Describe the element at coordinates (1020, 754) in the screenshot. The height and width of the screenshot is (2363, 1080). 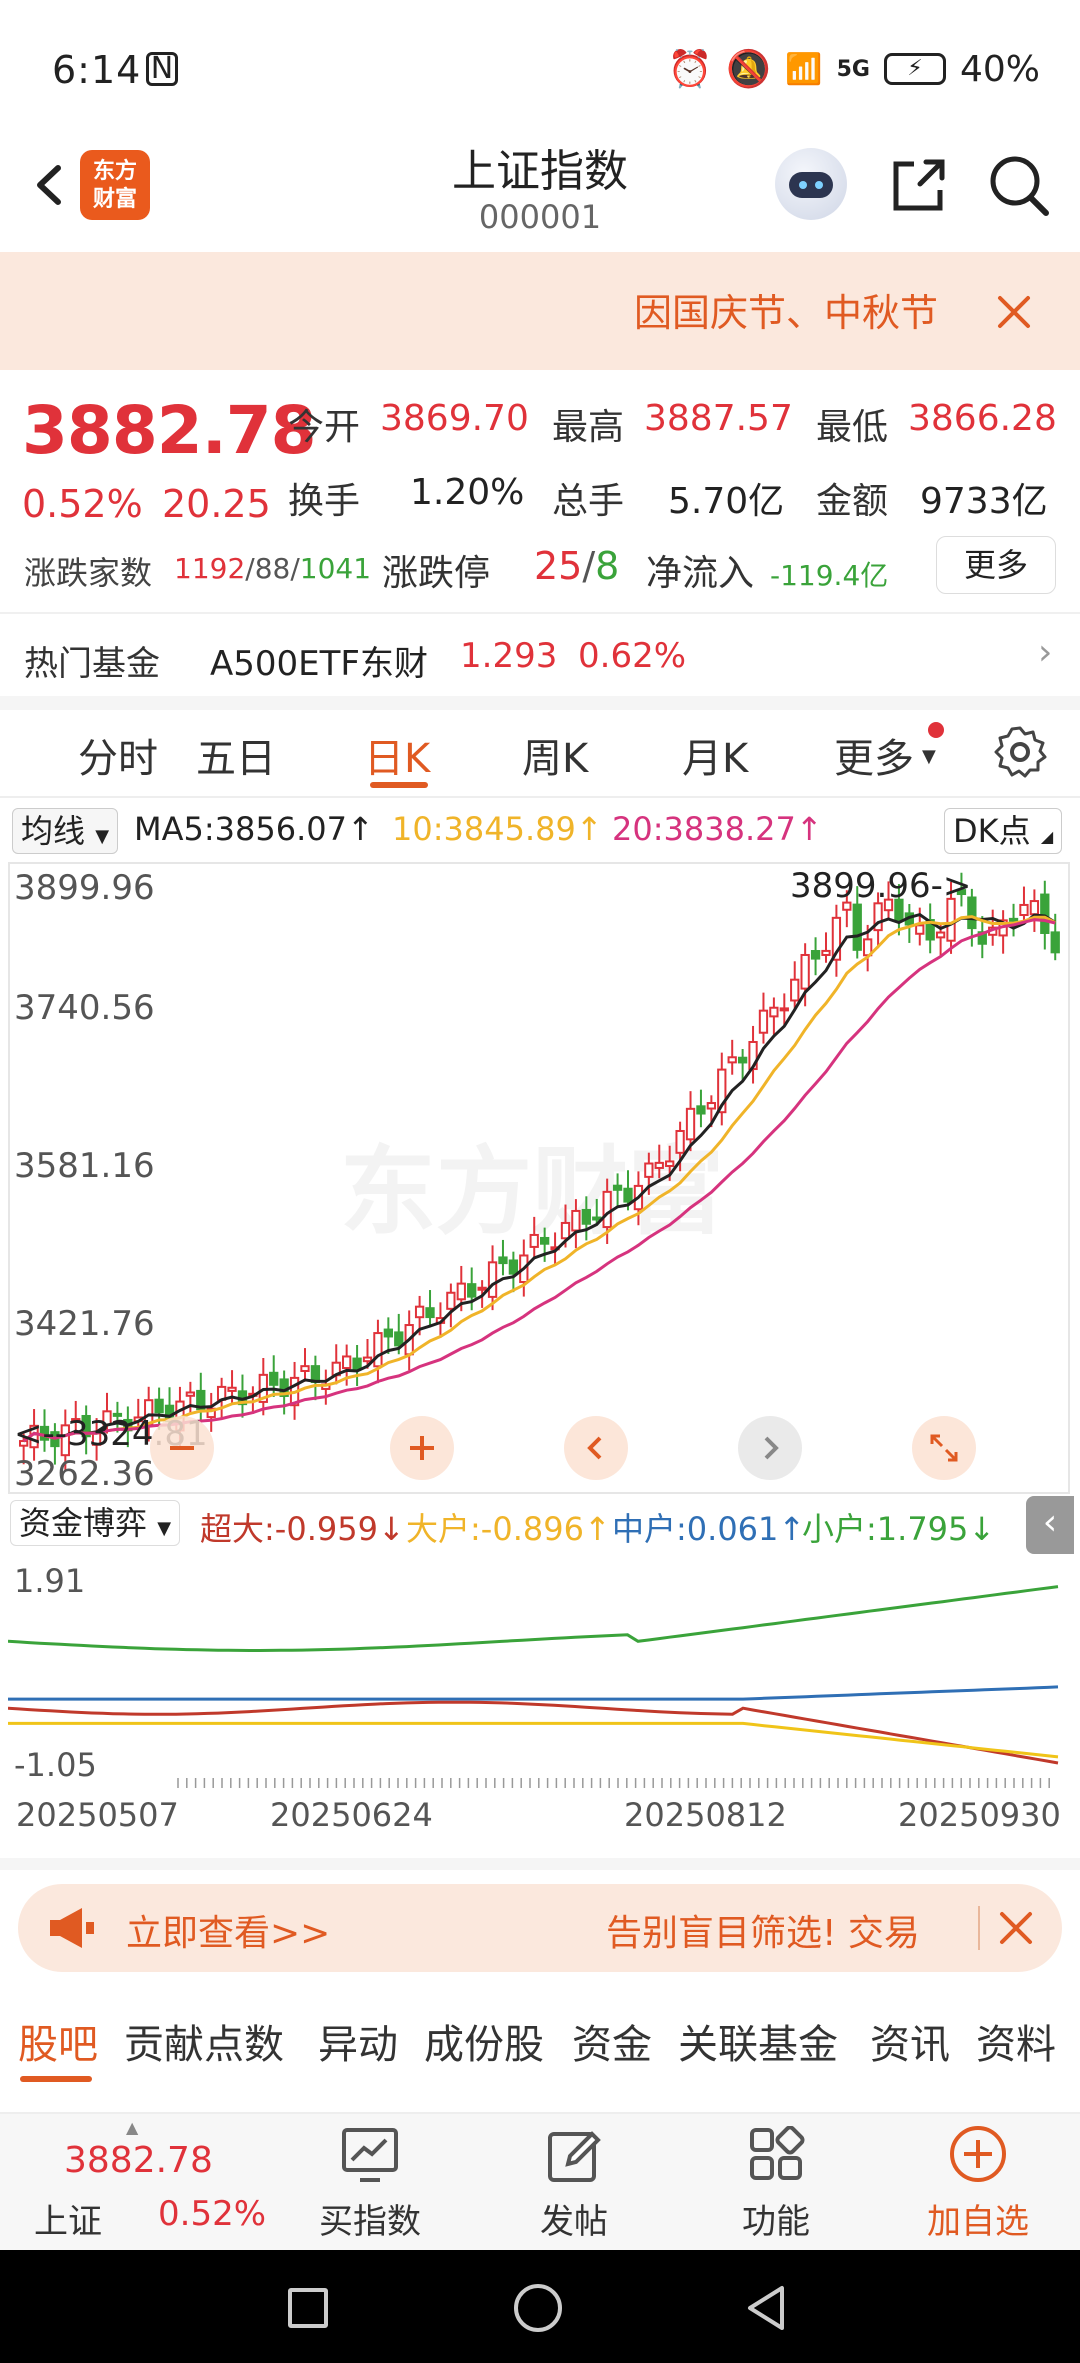
I see `settings-icon` at that location.